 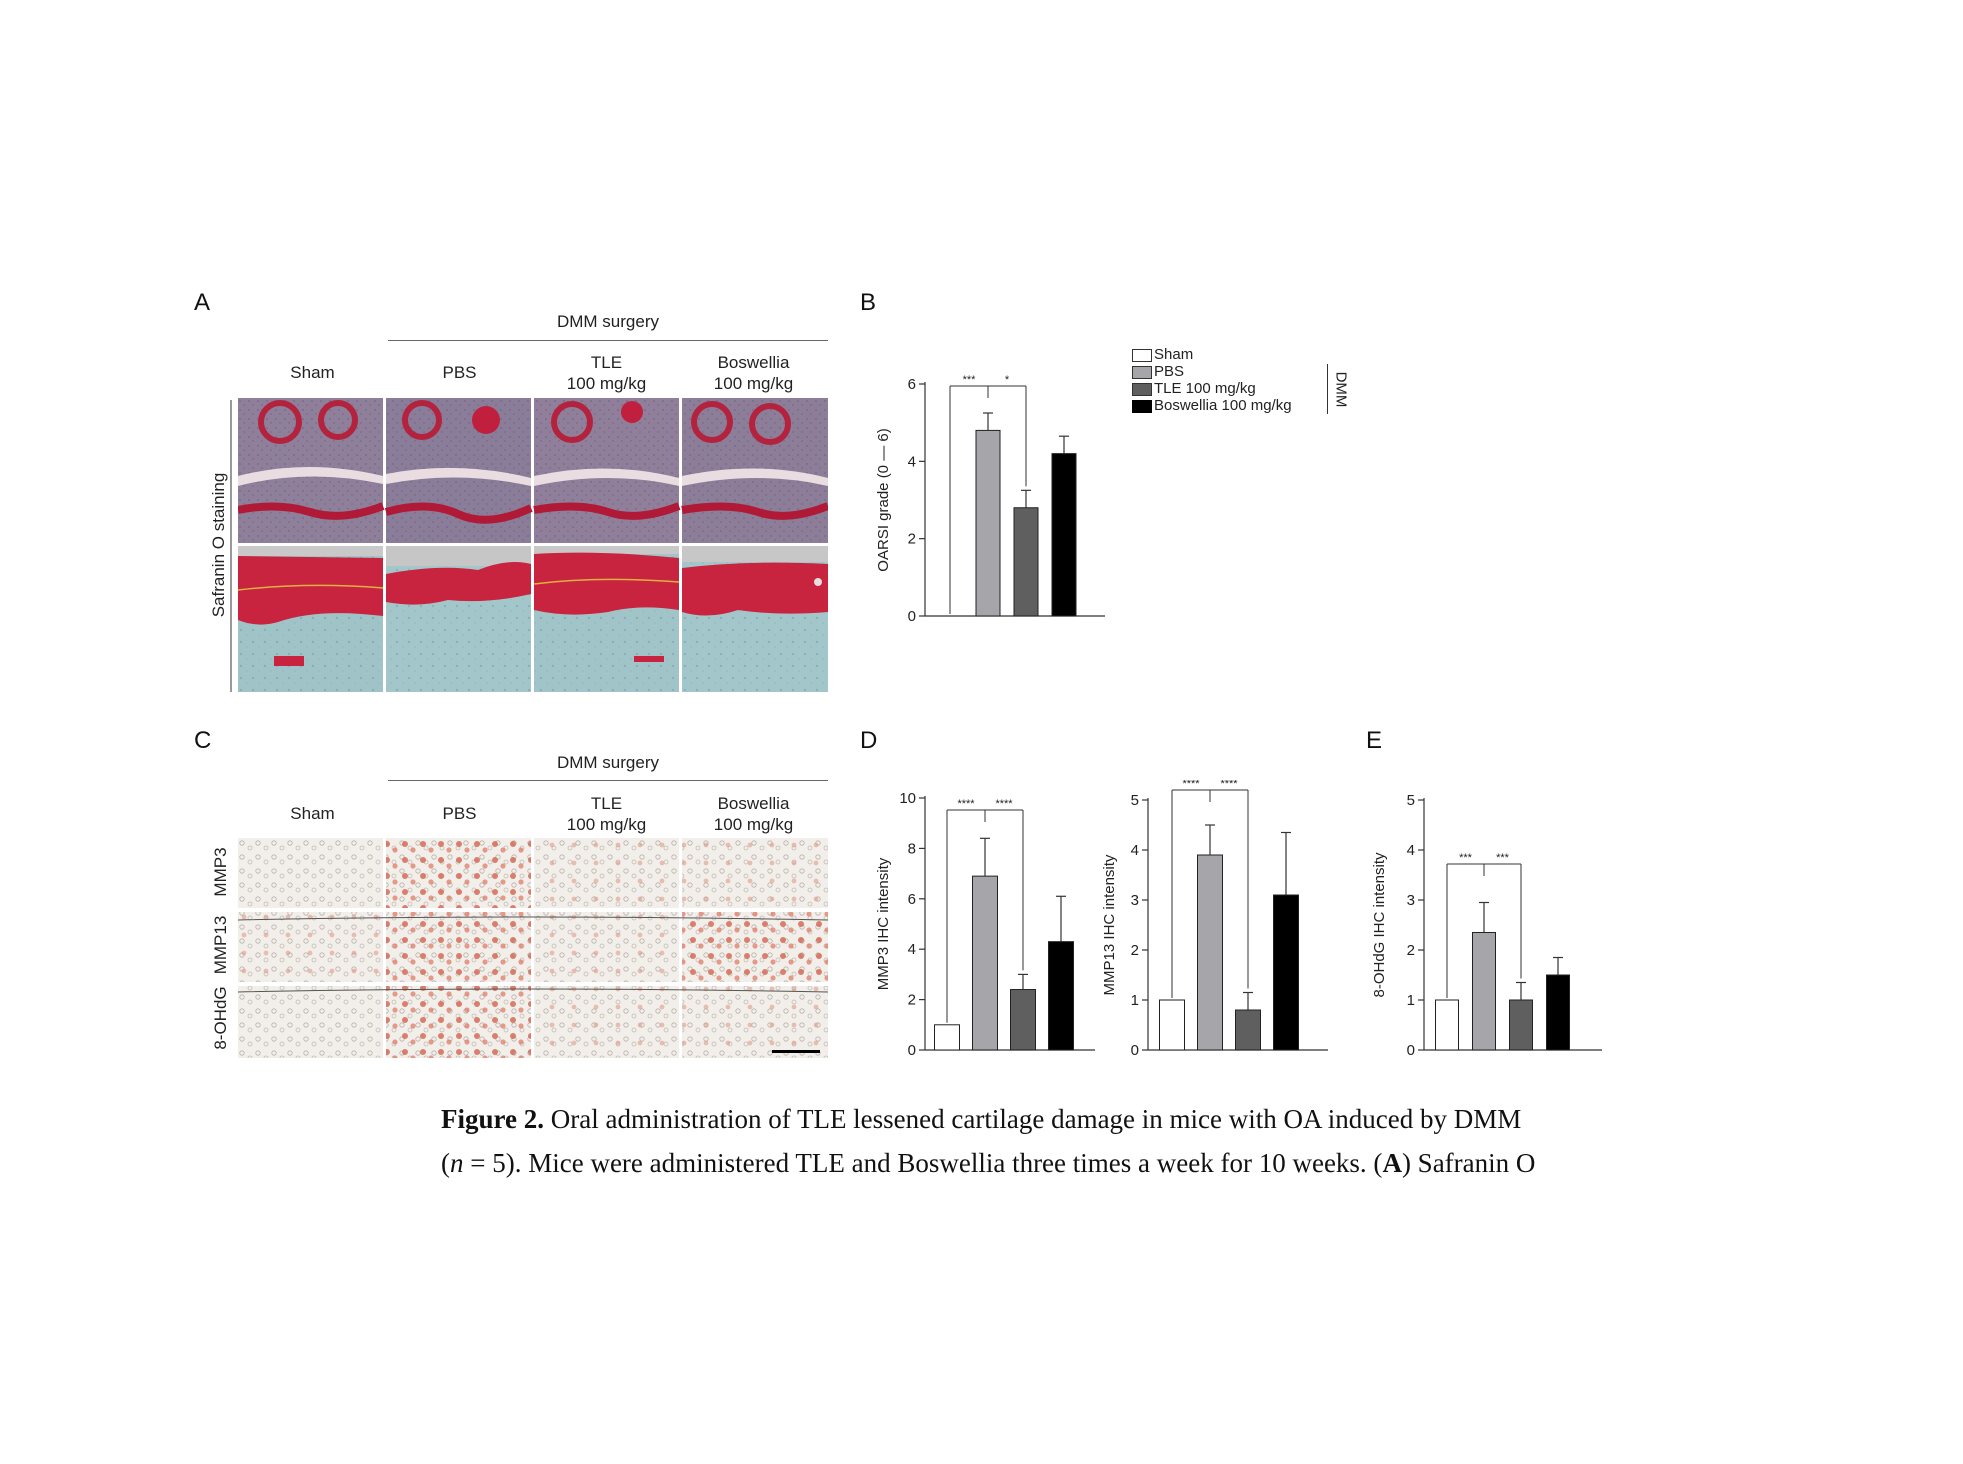 What do you see at coordinates (202, 302) in the screenshot?
I see `panel-letter-a: A` at bounding box center [202, 302].